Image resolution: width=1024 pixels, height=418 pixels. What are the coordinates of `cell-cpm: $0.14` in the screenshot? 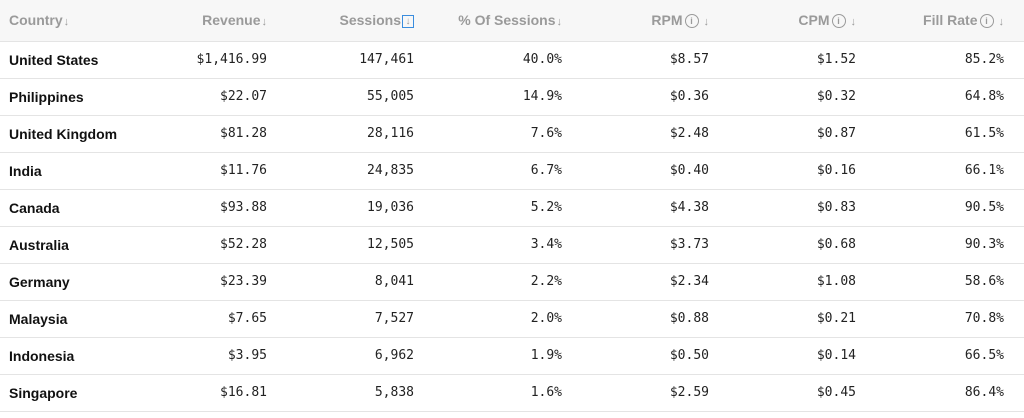 It's located at (836, 355).